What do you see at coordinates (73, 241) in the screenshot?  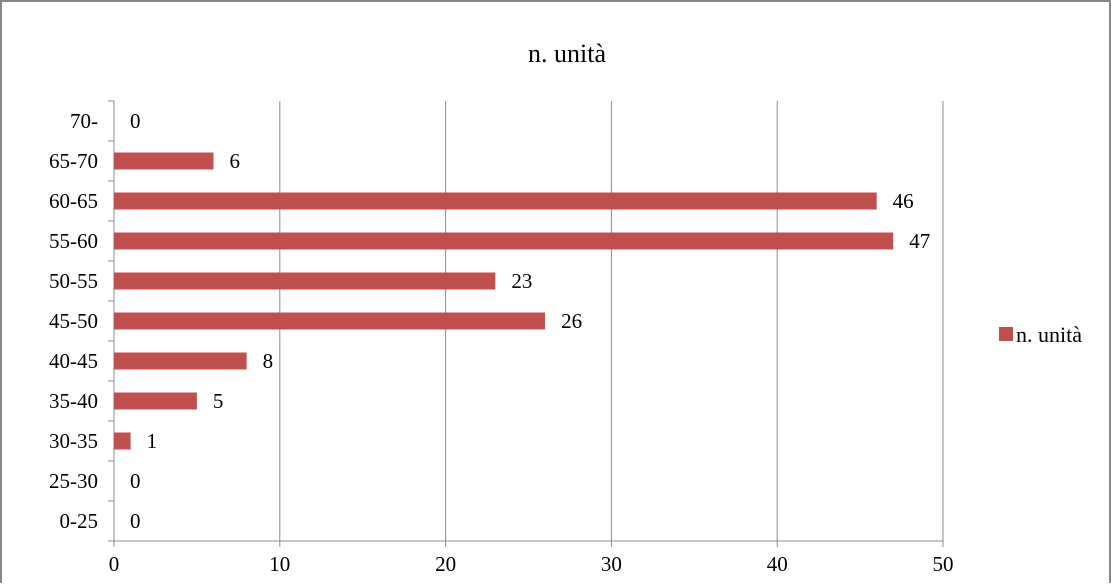 I see `y-tick-label: 55-60` at bounding box center [73, 241].